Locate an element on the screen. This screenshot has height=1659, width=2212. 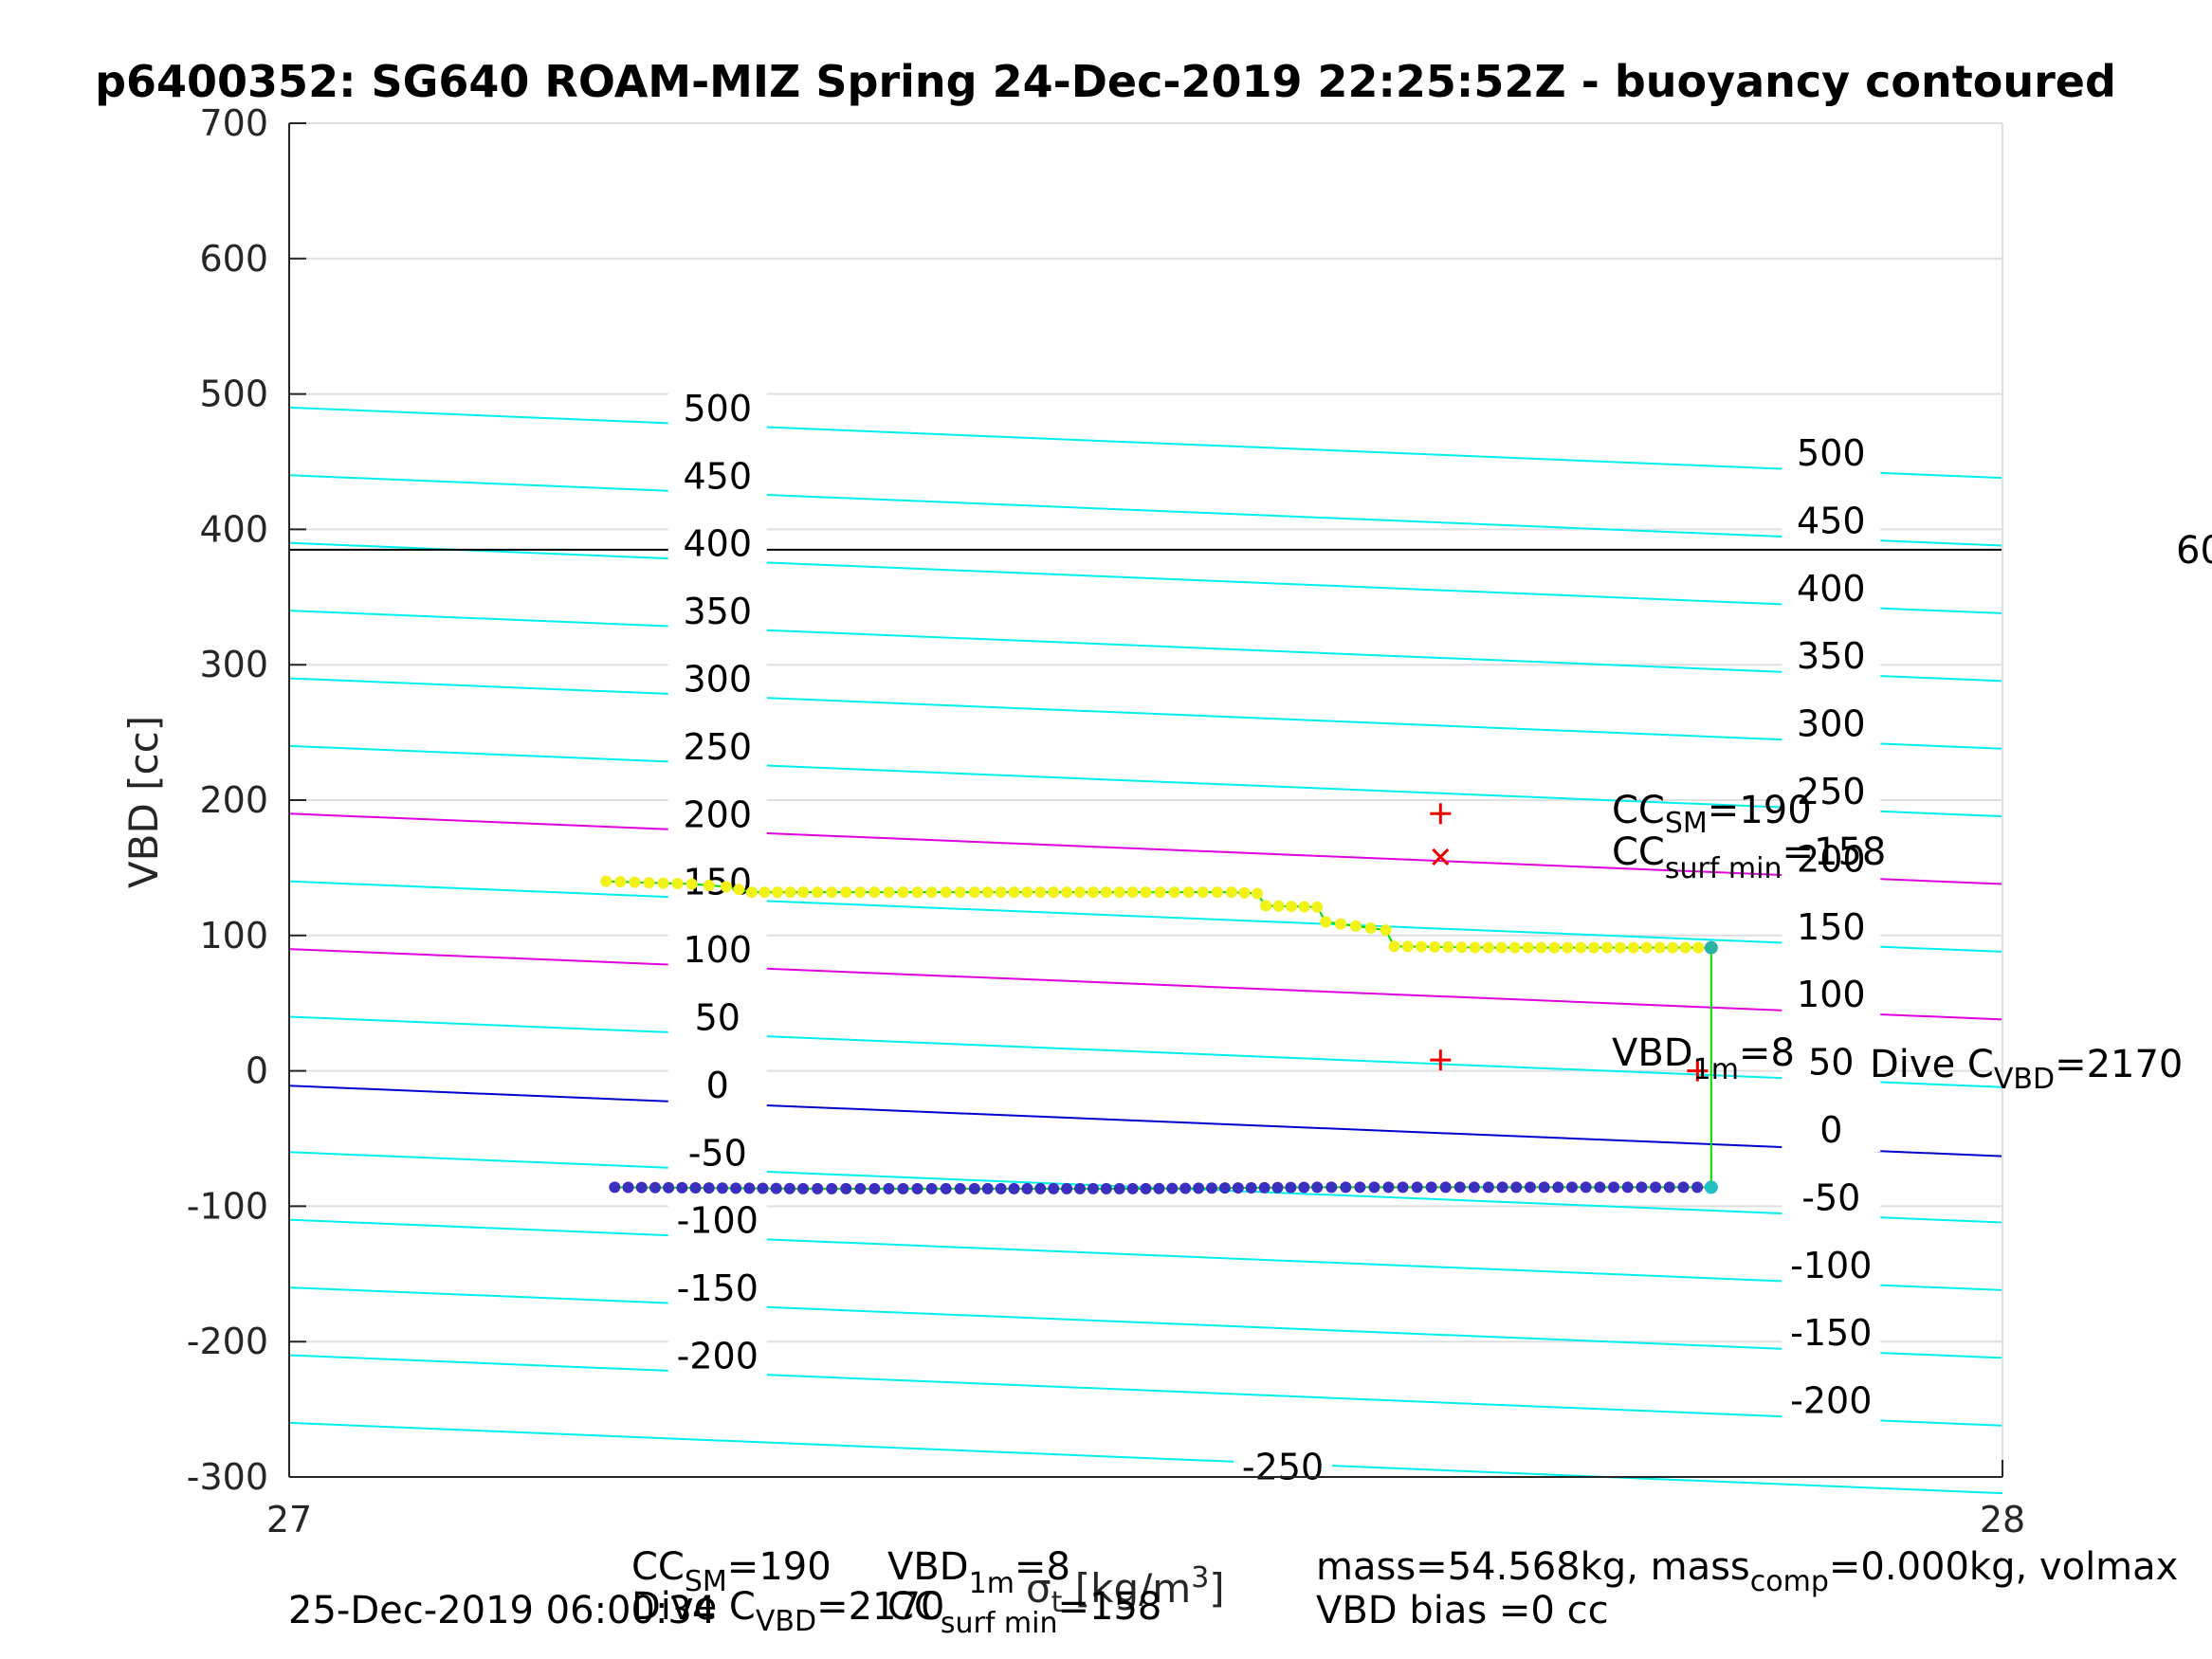
annotation-cc-sm: CCSM=190 is located at coordinates (1712, 814).